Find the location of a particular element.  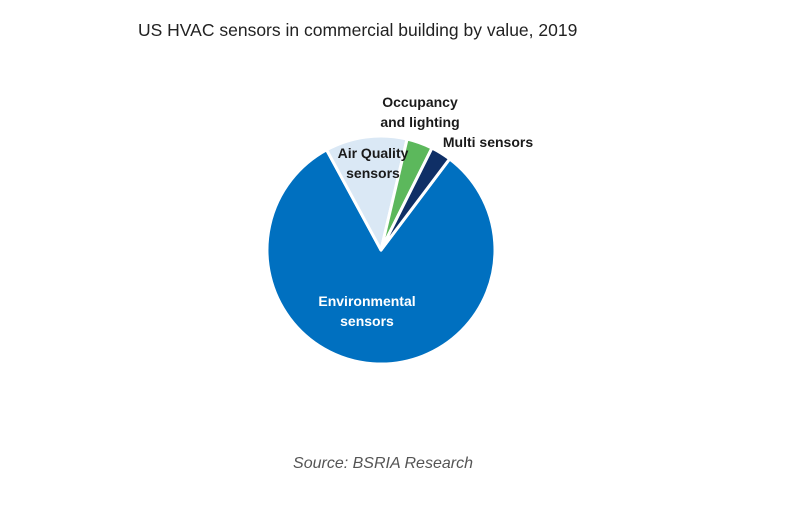

slice-label-line: Air Quality is located at coordinates (373, 153).